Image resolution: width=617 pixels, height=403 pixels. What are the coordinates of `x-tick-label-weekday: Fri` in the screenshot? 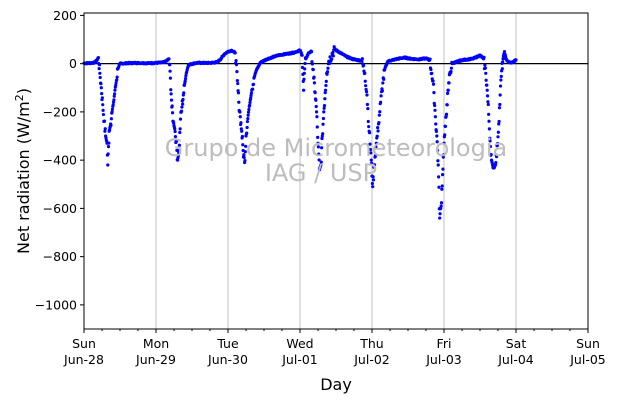 It's located at (444, 343).